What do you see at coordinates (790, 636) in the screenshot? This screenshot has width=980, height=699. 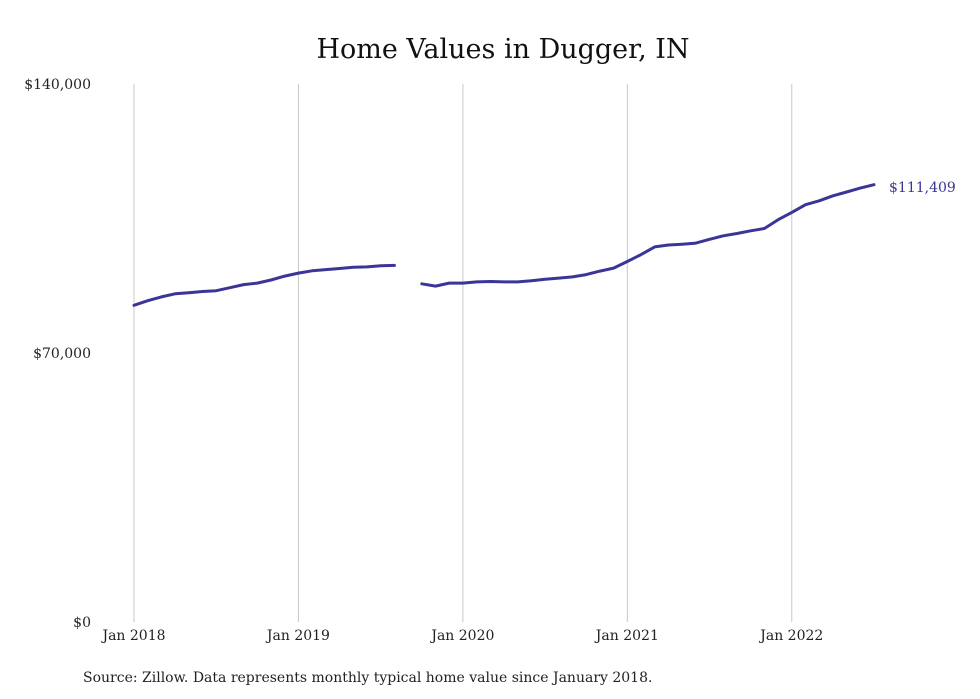 I see `x-tick-label: Jan 2022` at bounding box center [790, 636].